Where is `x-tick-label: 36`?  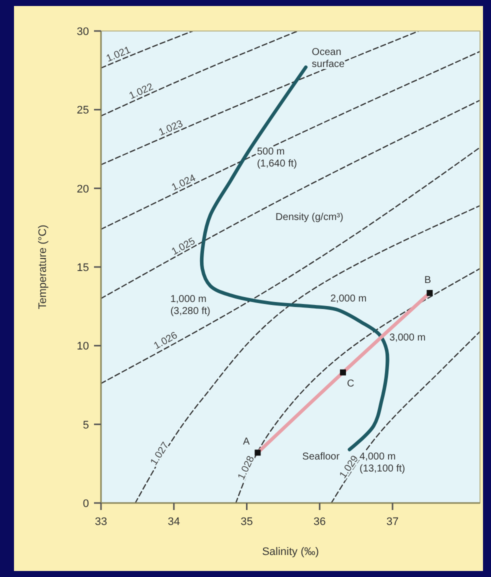
x-tick-label: 36 is located at coordinates (320, 522).